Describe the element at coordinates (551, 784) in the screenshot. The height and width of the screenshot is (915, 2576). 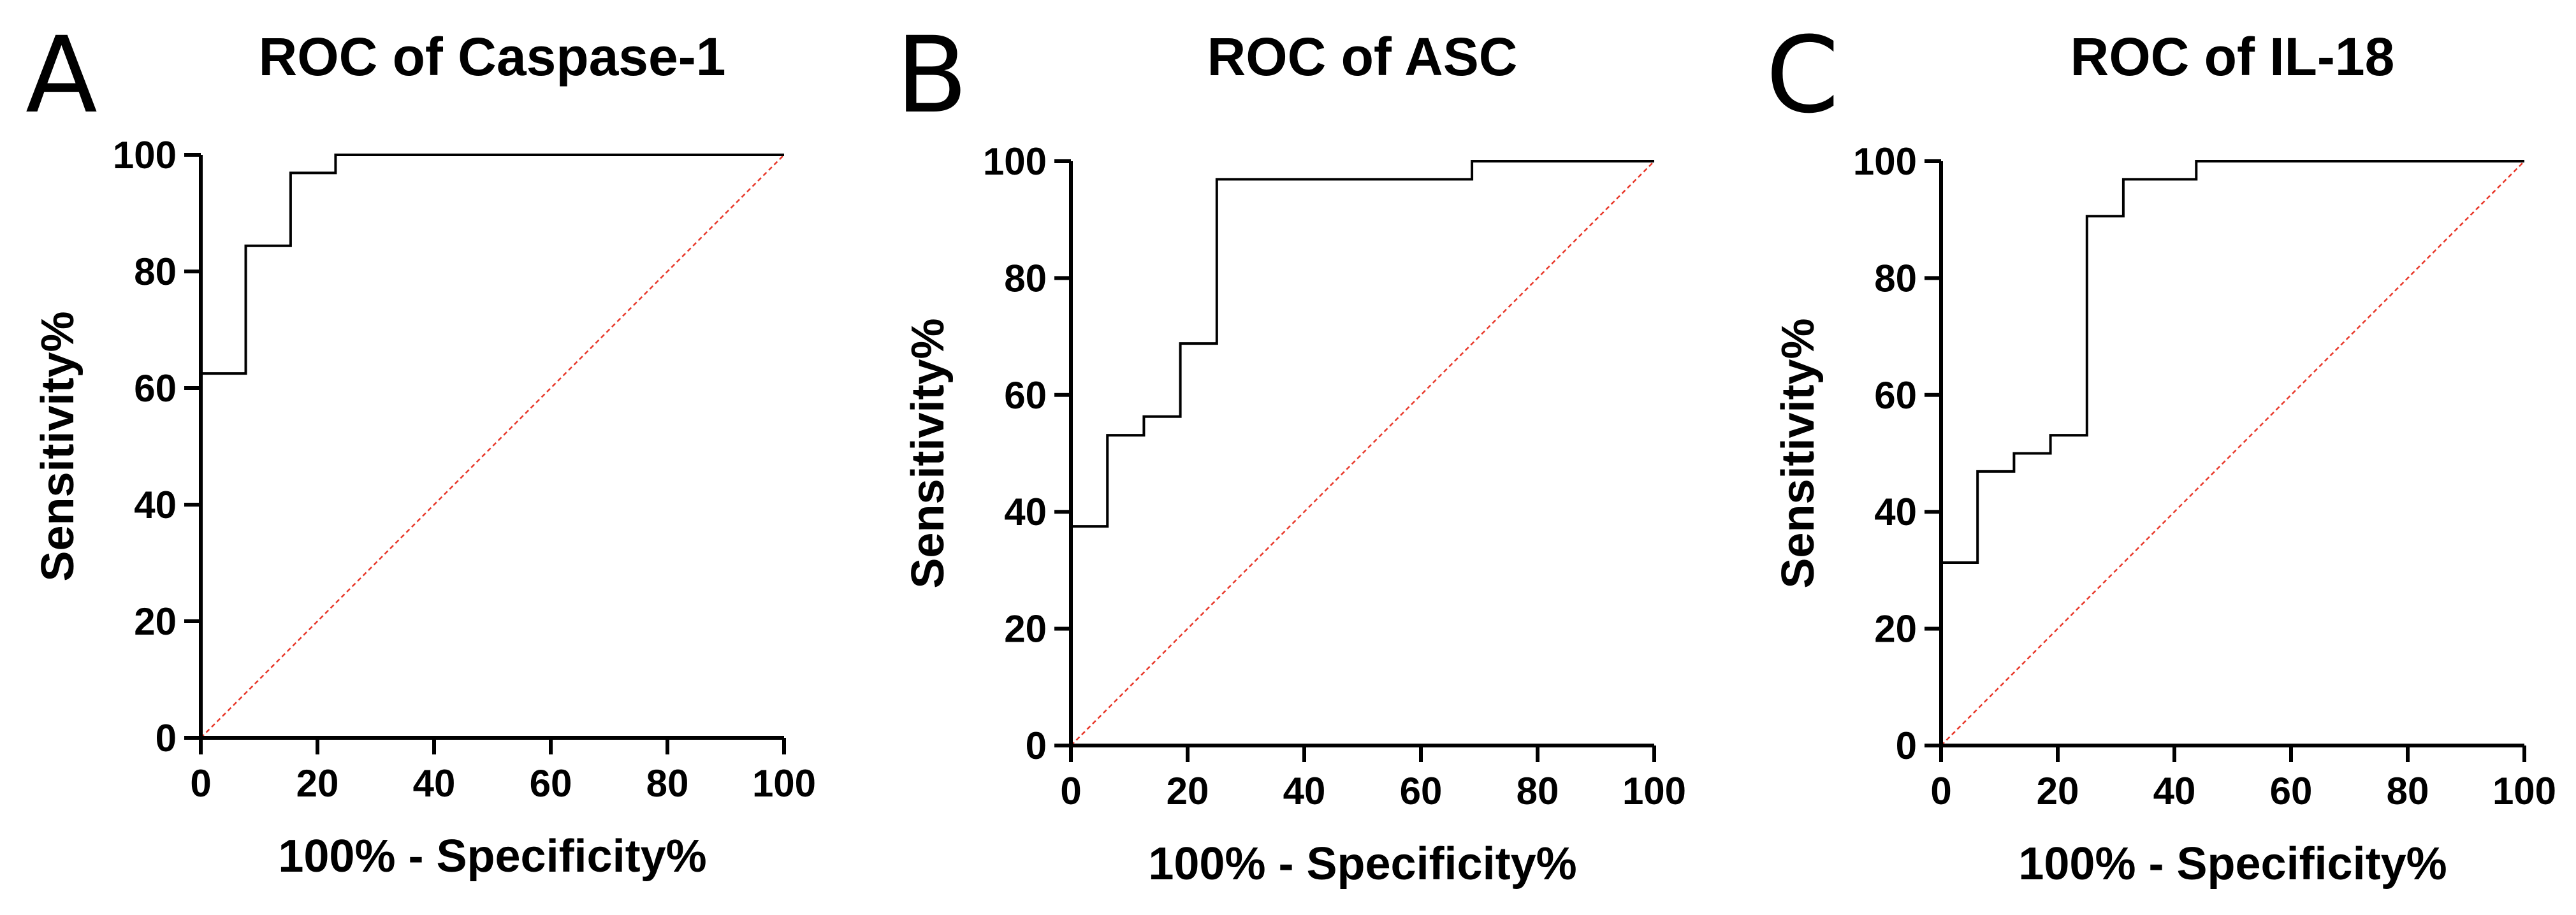
I see `panel-a-x-tick-label: 60` at that location.